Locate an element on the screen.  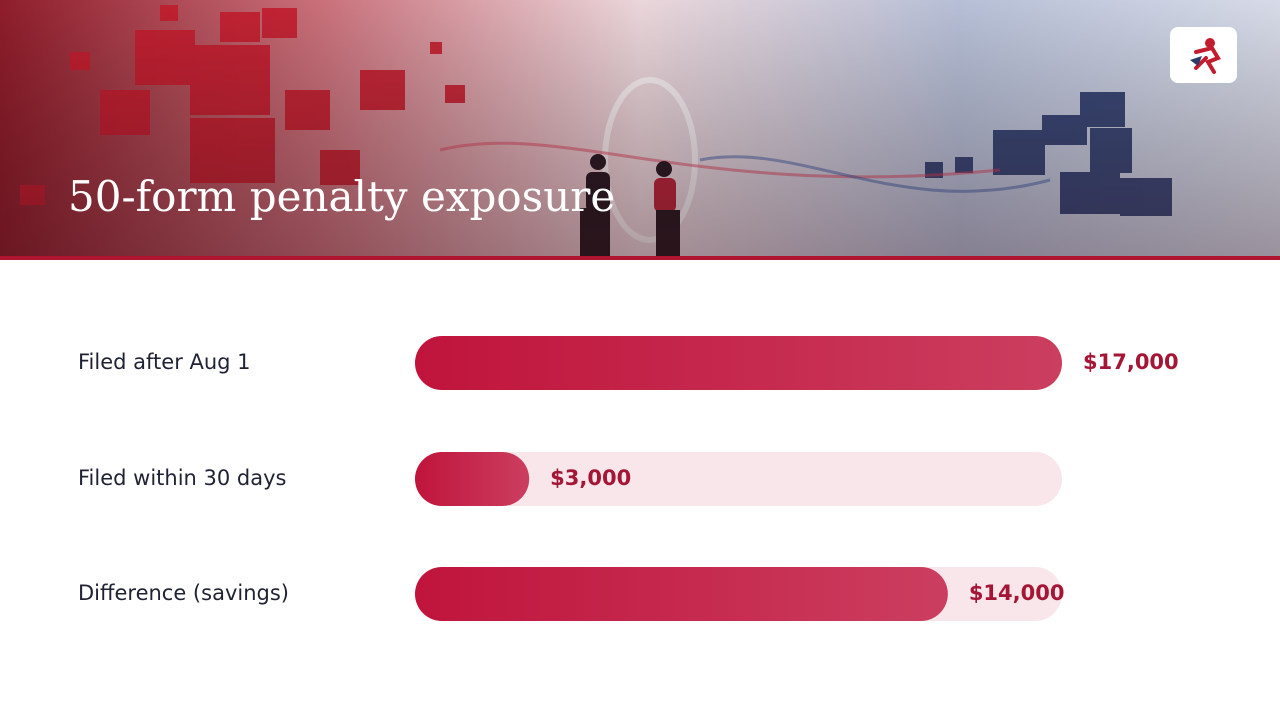
chart-title: 50-form penalty exposure is located at coordinates (341, 196).